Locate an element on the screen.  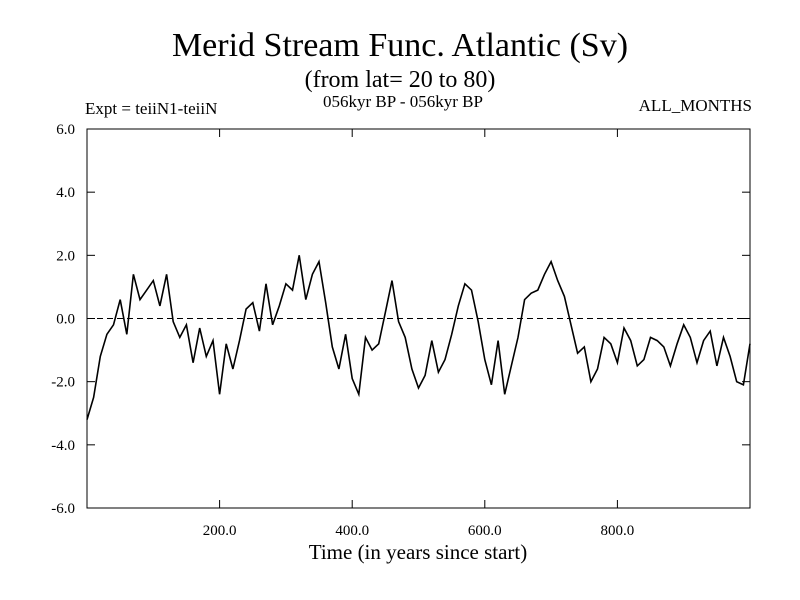
experiment-label: Expt = teiiN1-teiiN is located at coordinates (151, 108).